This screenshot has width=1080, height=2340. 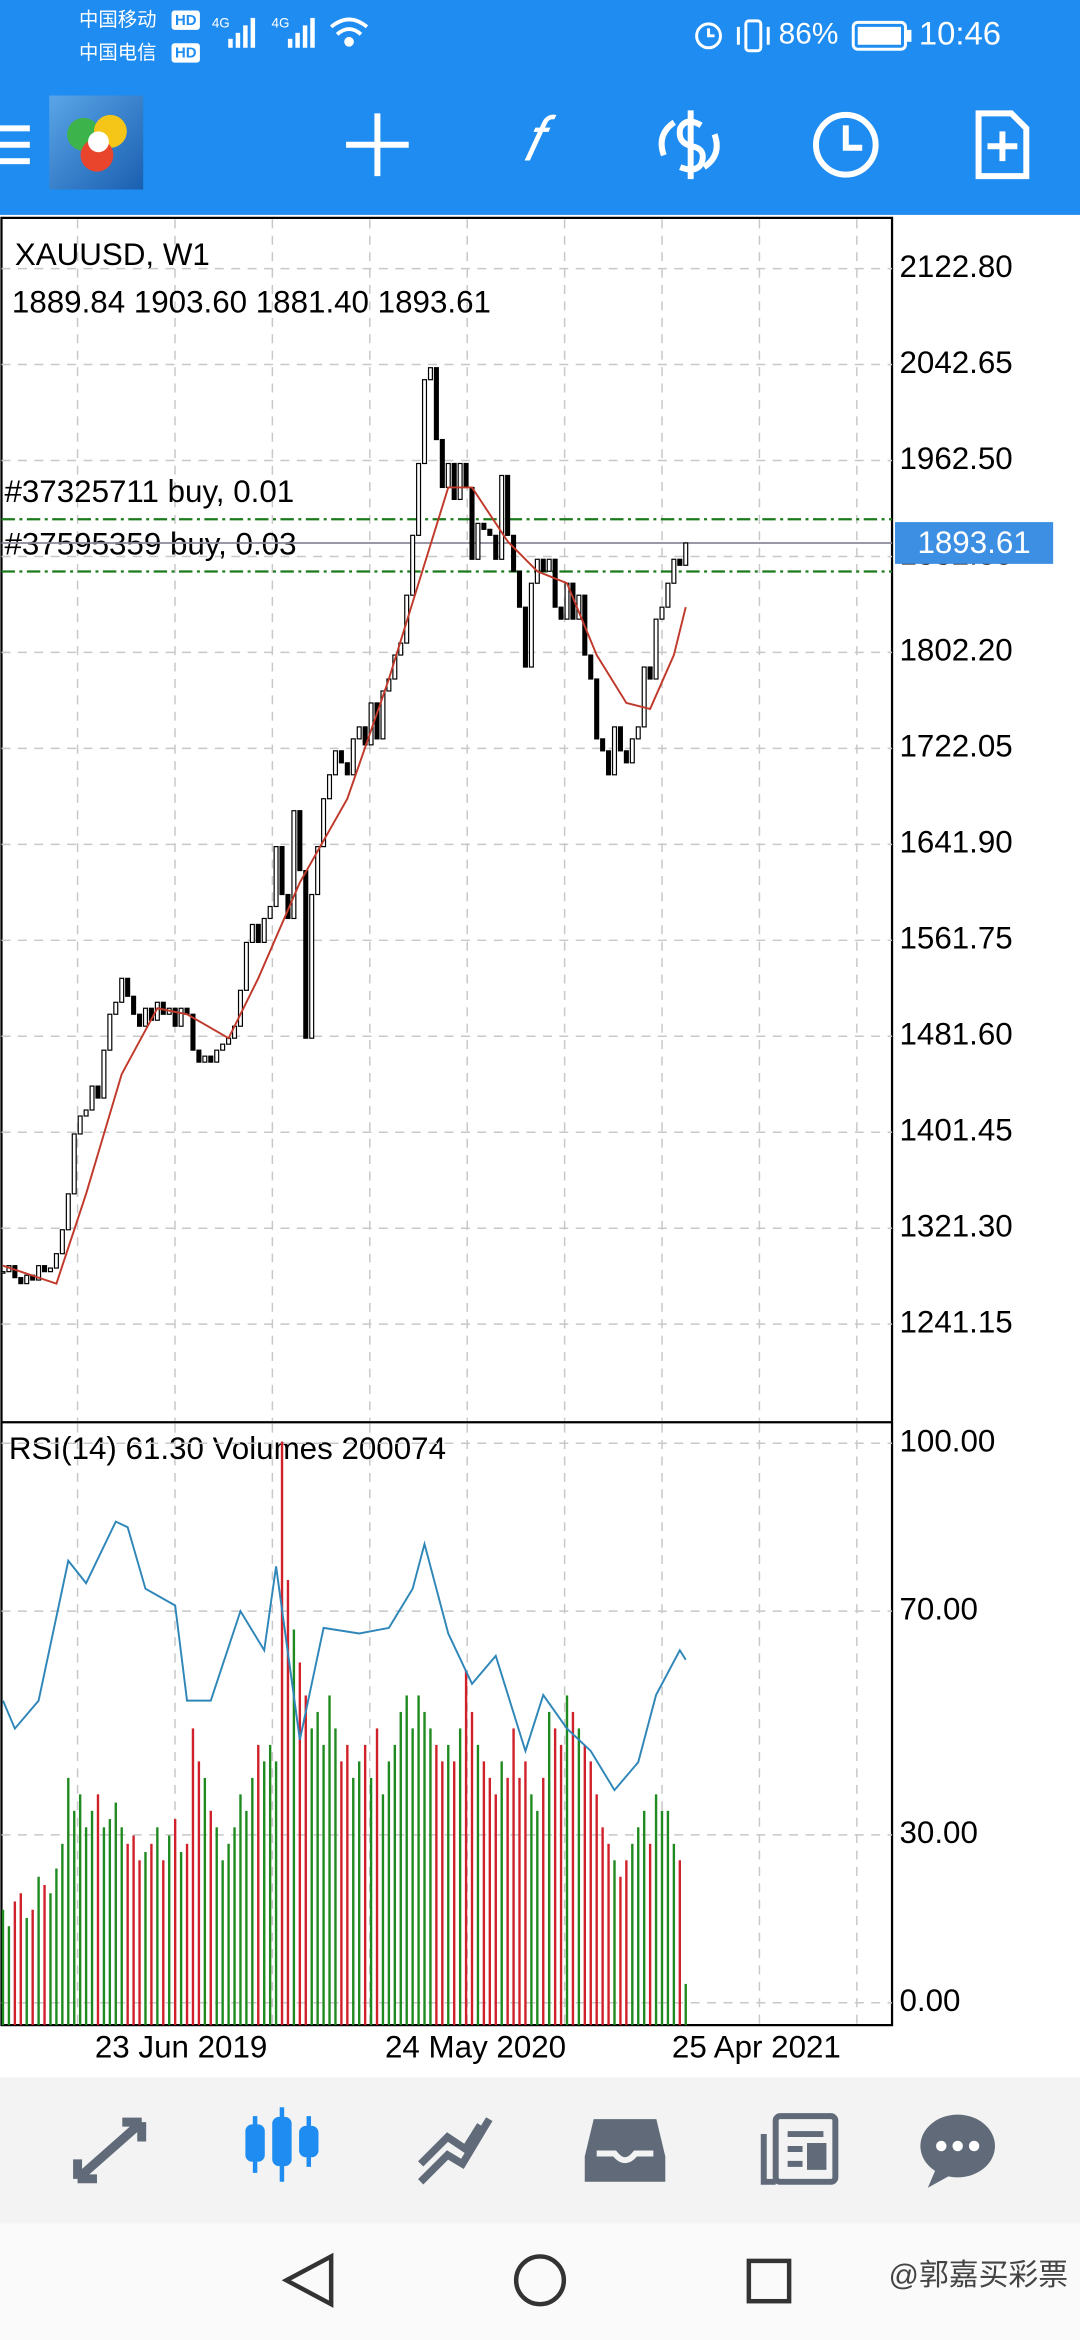 I want to click on menu-button, so click(x=15, y=145).